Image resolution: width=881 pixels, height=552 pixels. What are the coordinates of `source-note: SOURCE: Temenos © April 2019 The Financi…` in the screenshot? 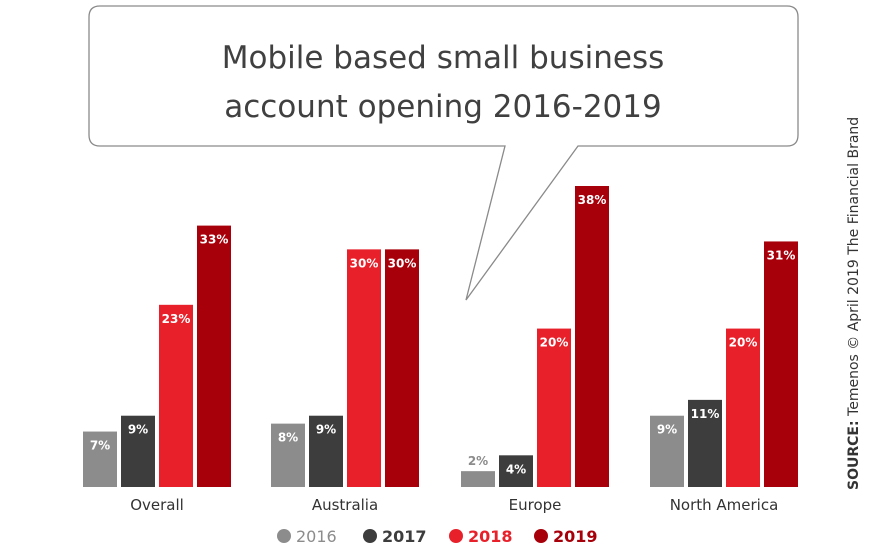 It's located at (854, 303).